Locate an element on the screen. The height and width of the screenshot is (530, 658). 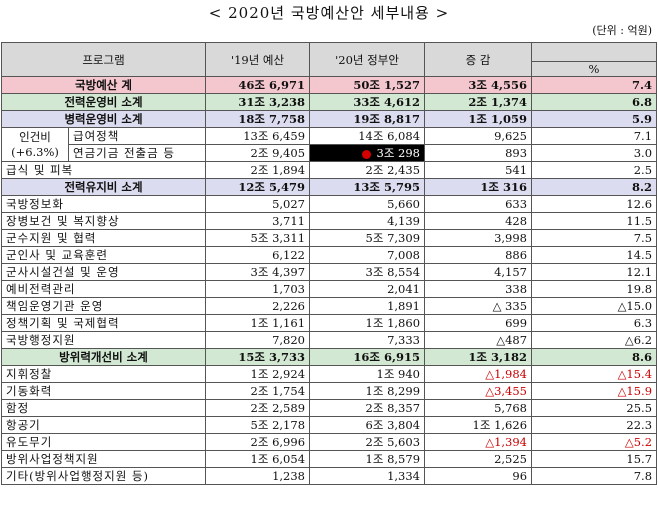
value-percent: △15.0 is located at coordinates (594, 306).